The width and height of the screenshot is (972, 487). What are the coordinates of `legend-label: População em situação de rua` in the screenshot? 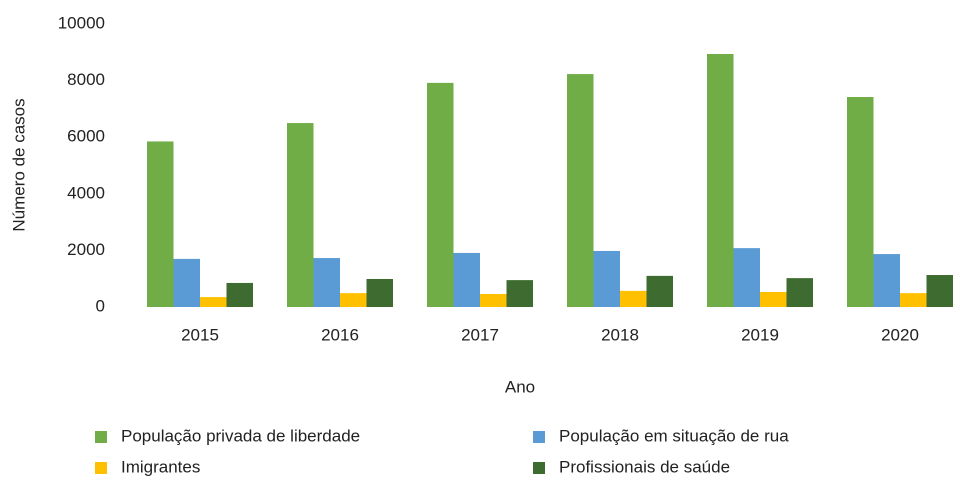 It's located at (674, 435).